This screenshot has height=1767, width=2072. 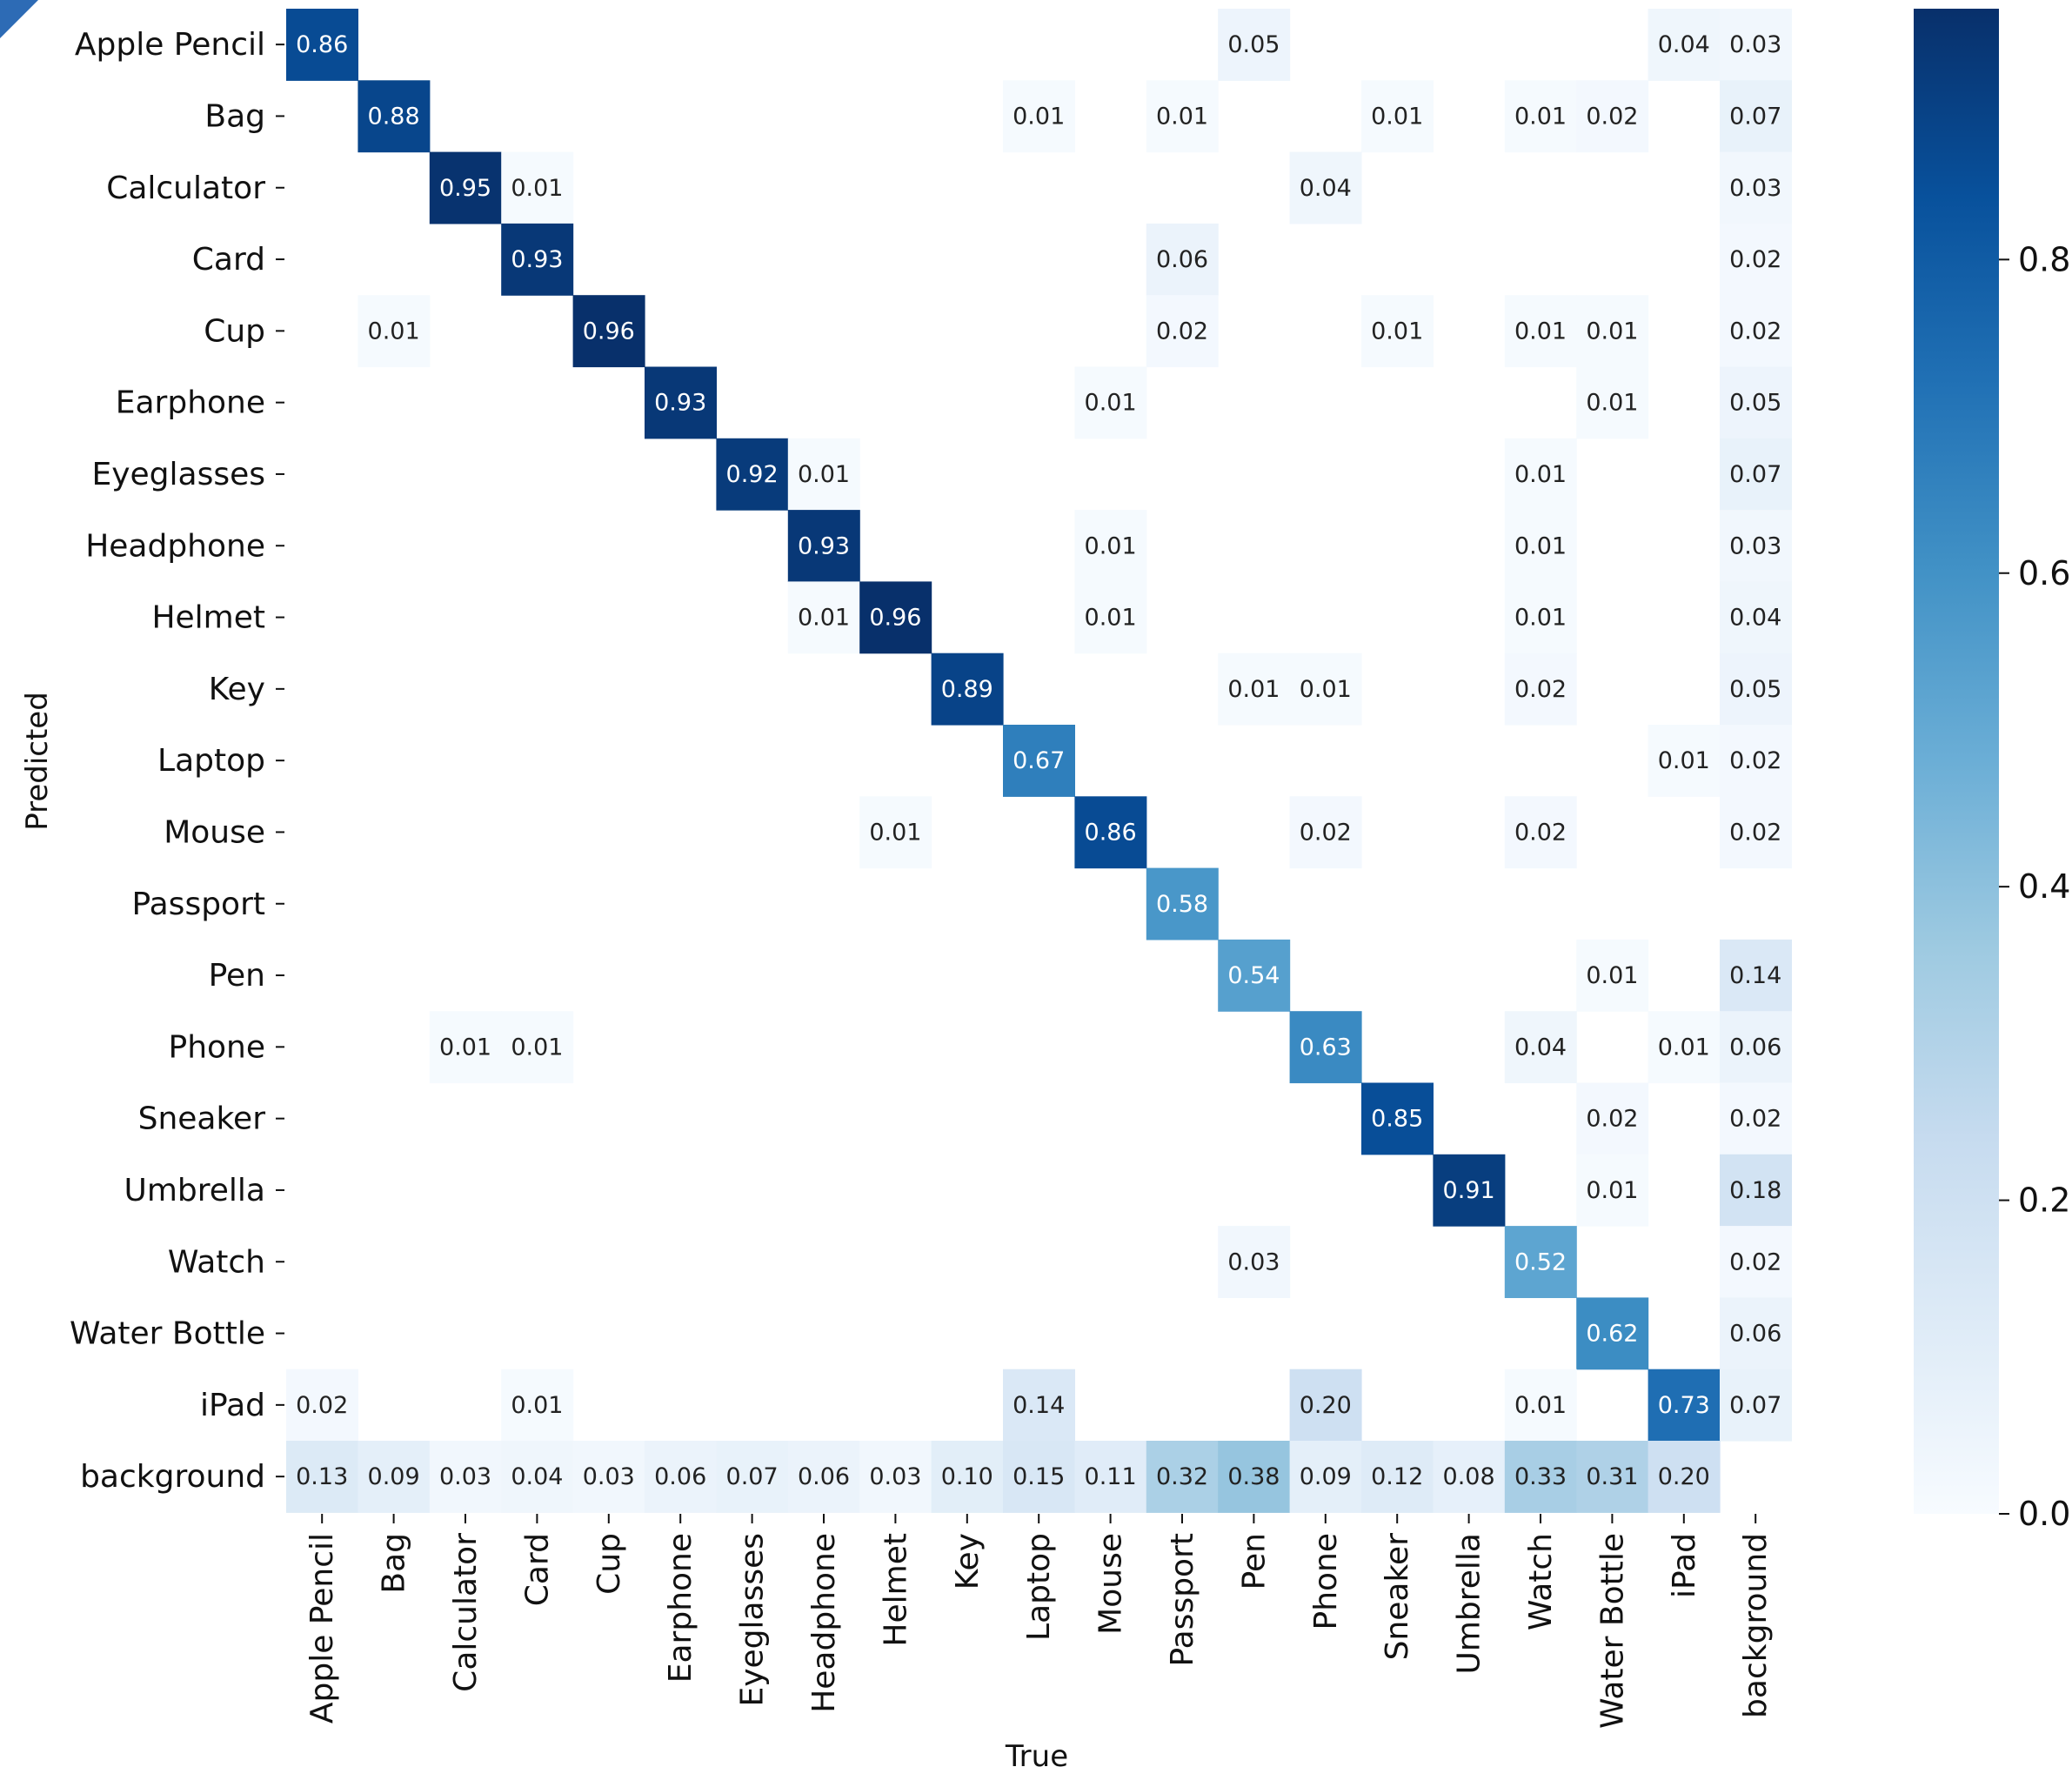 I want to click on heatmap-cell-cup-sneaker, so click(x=1397, y=331).